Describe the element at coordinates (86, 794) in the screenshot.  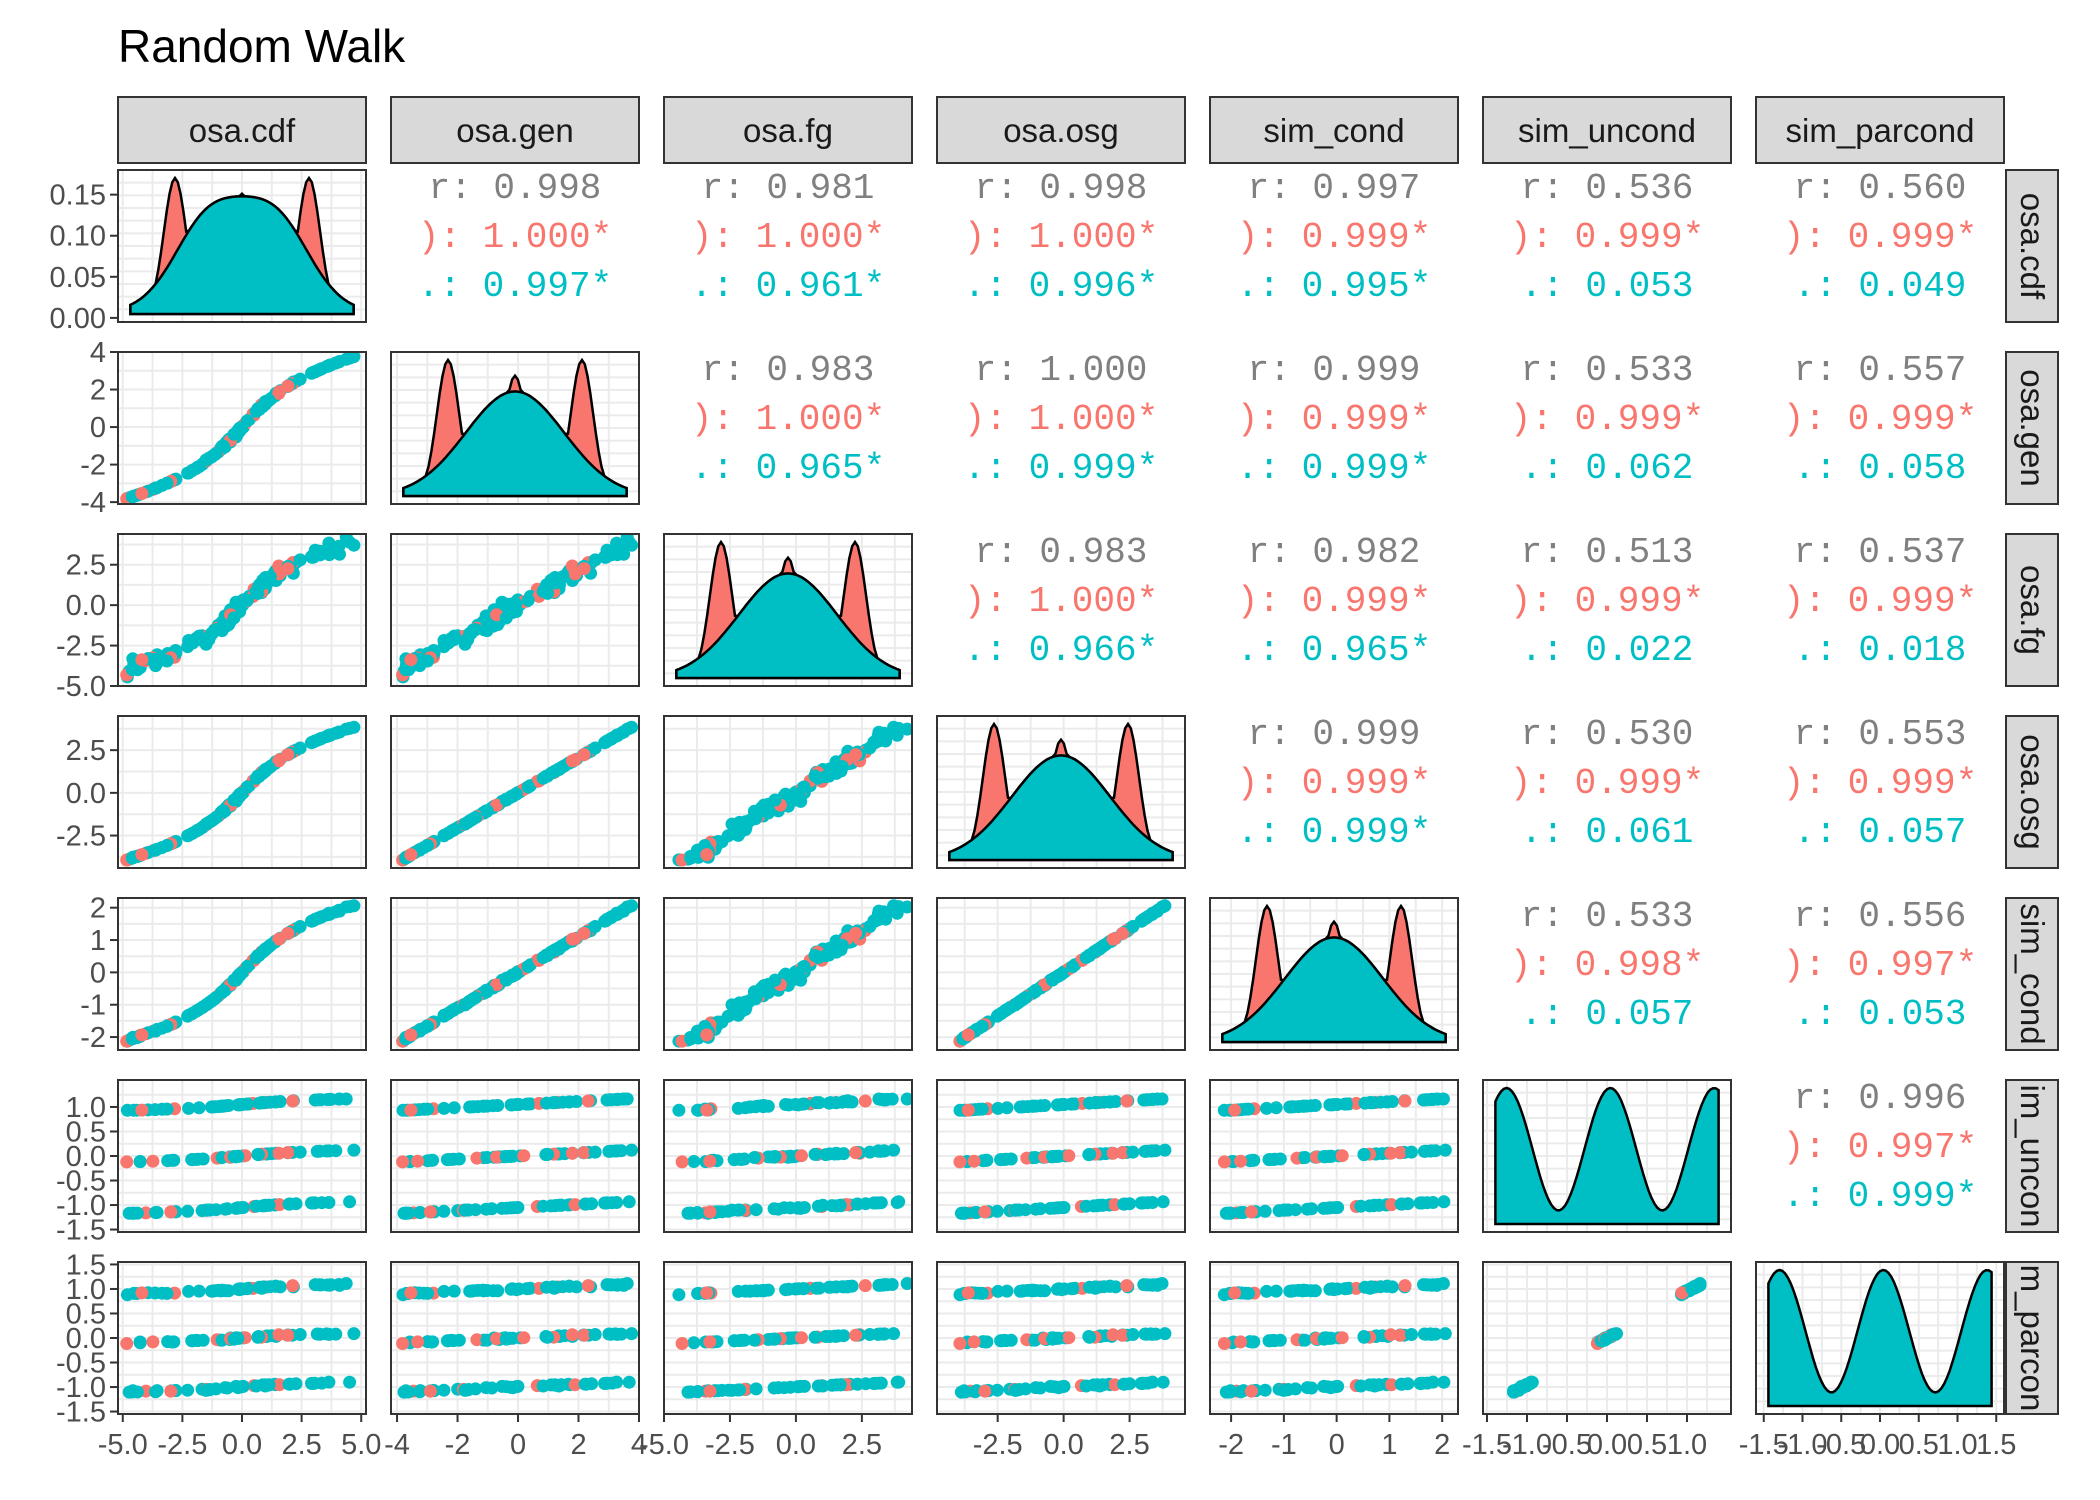
I see `y-tick-label: 0.0` at that location.